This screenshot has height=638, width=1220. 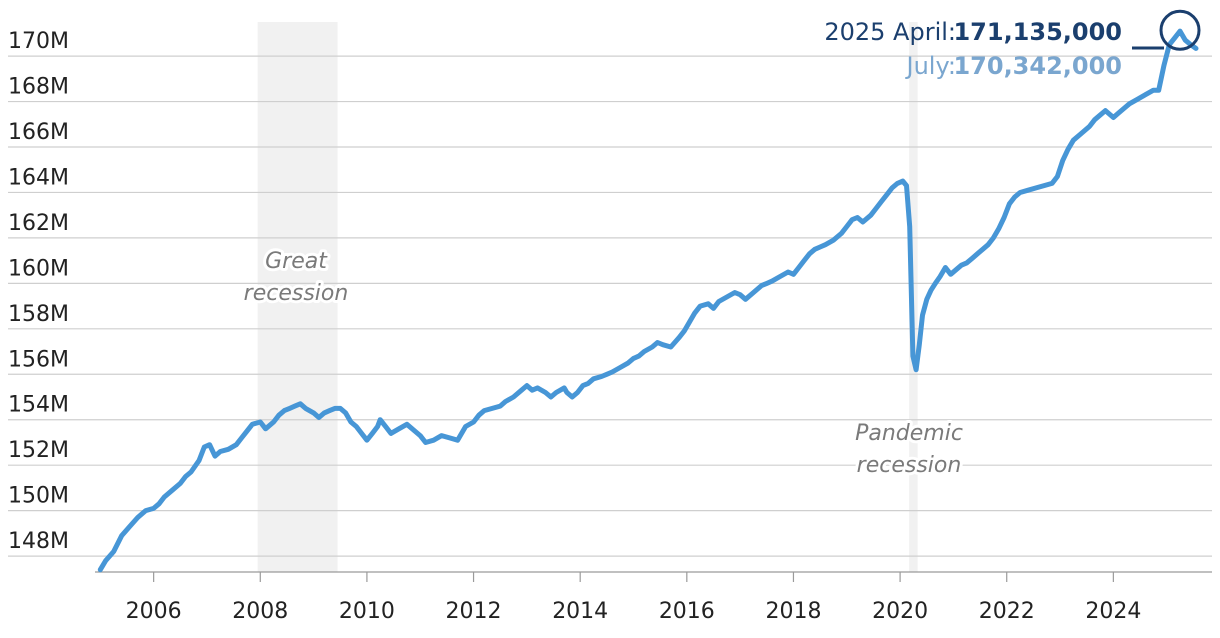 What do you see at coordinates (38, 496) in the screenshot?
I see `y-tick-label: 150M` at bounding box center [38, 496].